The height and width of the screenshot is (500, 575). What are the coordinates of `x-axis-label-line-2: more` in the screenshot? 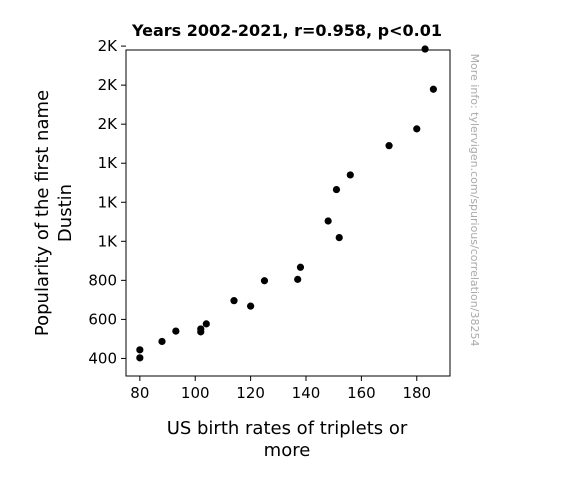 It's located at (287, 450).